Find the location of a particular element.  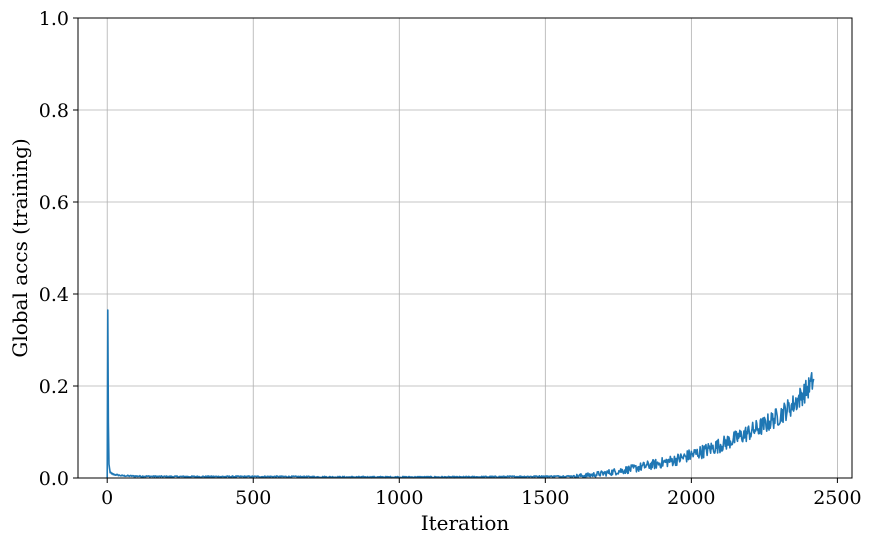

y-tick-label: 0.2 is located at coordinates (54, 387).